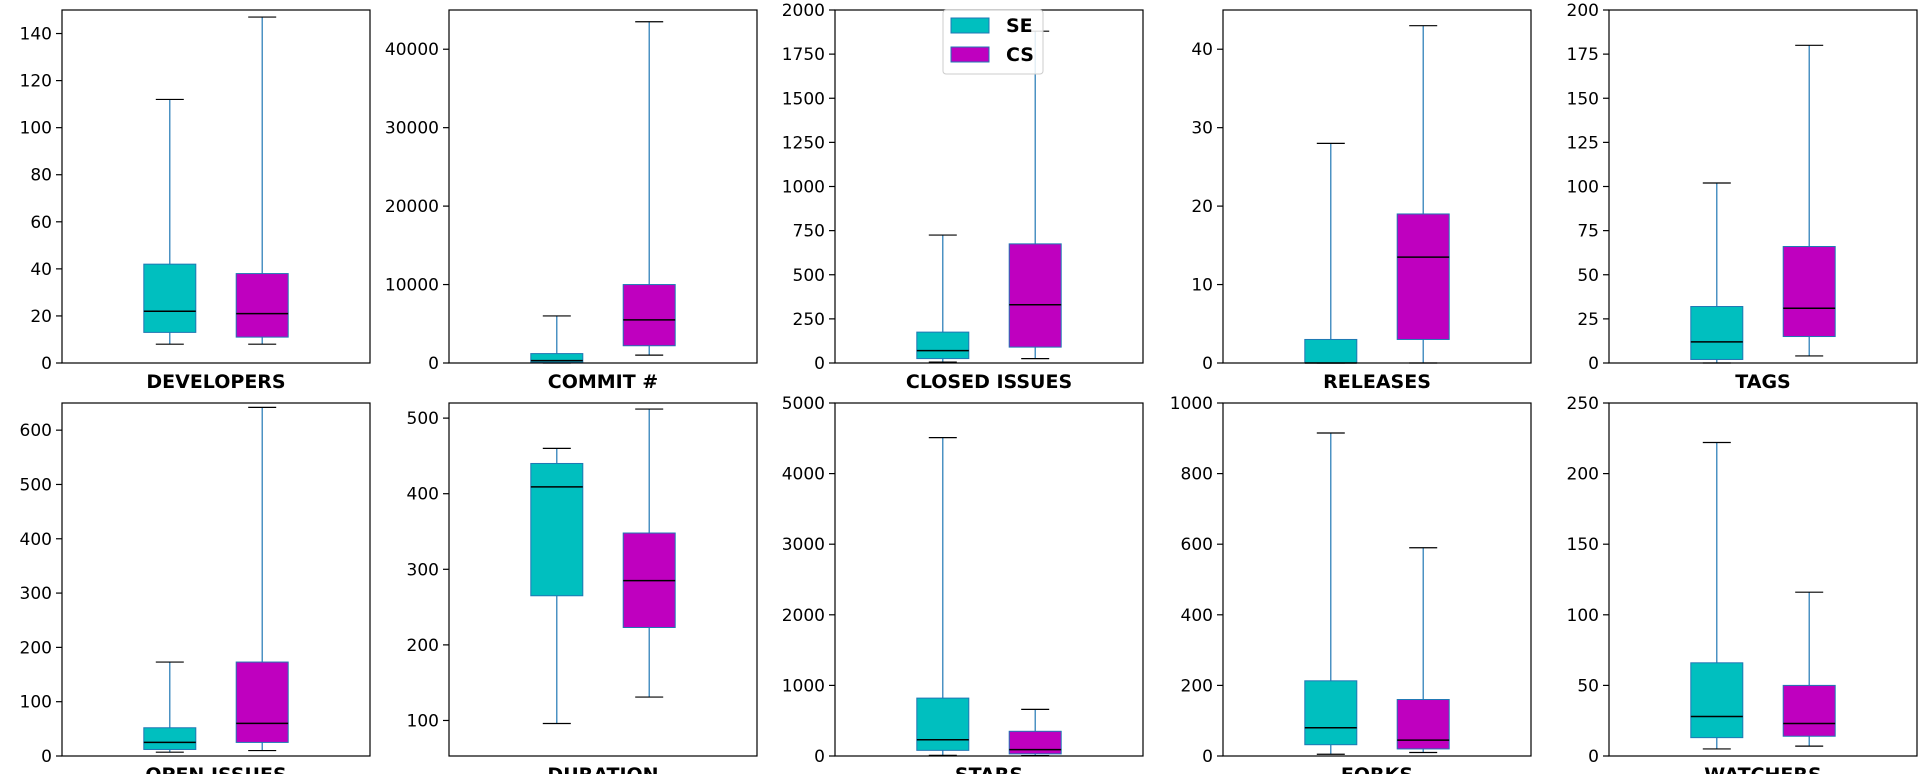 The width and height of the screenshot is (1920, 774). Describe the element at coordinates (36, 35) in the screenshot. I see `y-tick-label: 140` at that location.